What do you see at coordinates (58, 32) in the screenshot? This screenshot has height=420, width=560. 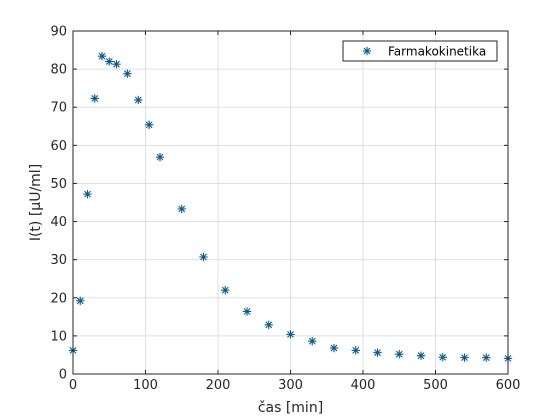 I see `y-tick-label: 90` at bounding box center [58, 32].